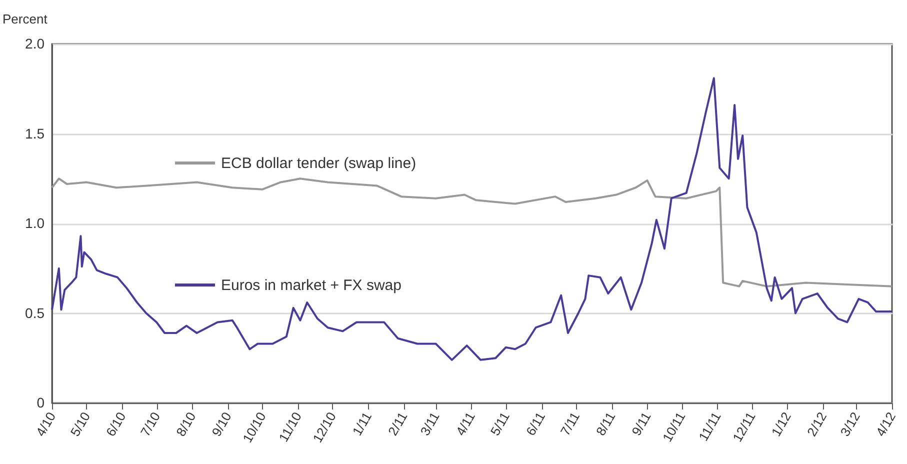 The width and height of the screenshot is (907, 464). Describe the element at coordinates (465, 424) in the screenshot. I see `x-tick-label: 4/11` at that location.